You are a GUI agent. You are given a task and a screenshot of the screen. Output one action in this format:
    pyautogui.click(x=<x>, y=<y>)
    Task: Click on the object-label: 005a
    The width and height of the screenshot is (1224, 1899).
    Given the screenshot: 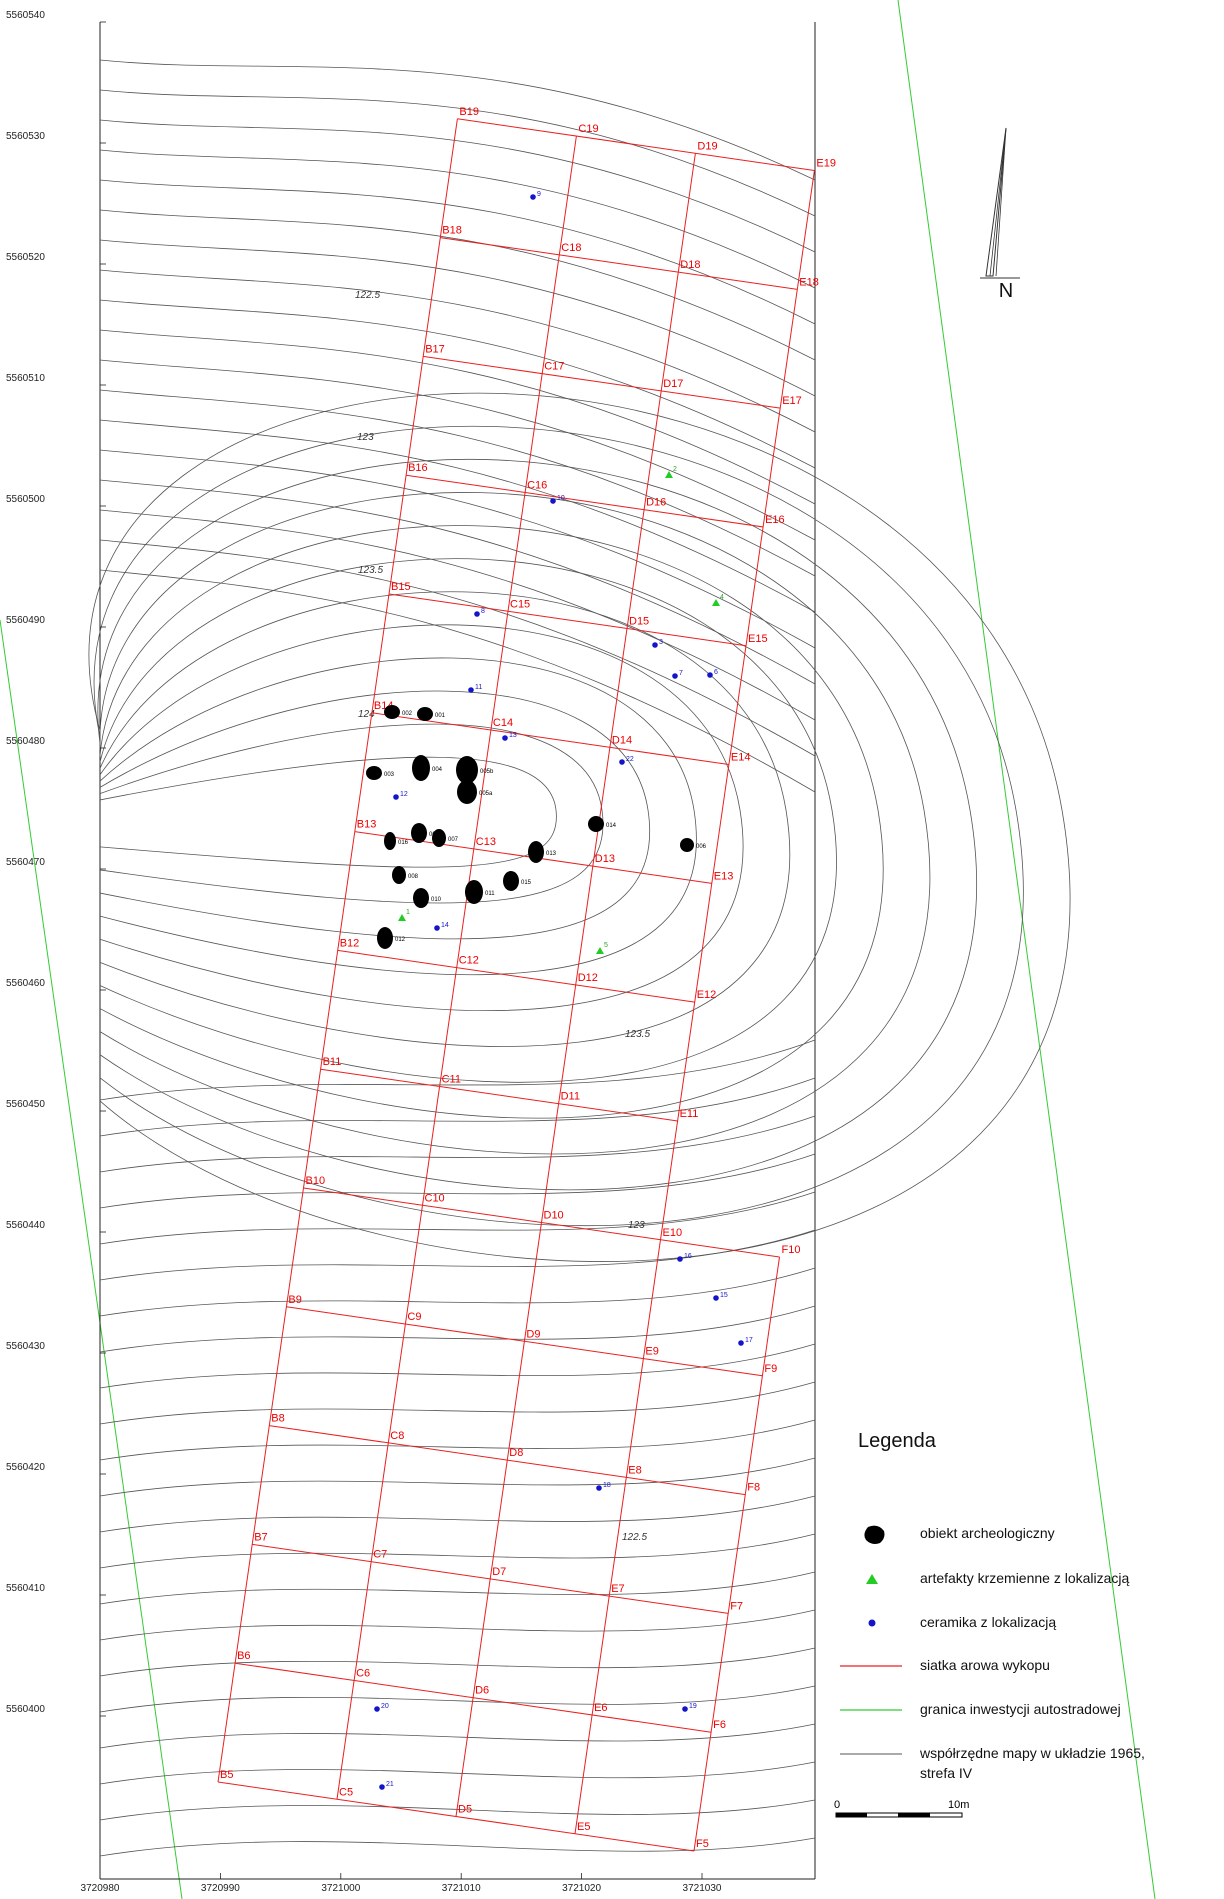 What is the action you would take?
    pyautogui.click(x=486, y=794)
    